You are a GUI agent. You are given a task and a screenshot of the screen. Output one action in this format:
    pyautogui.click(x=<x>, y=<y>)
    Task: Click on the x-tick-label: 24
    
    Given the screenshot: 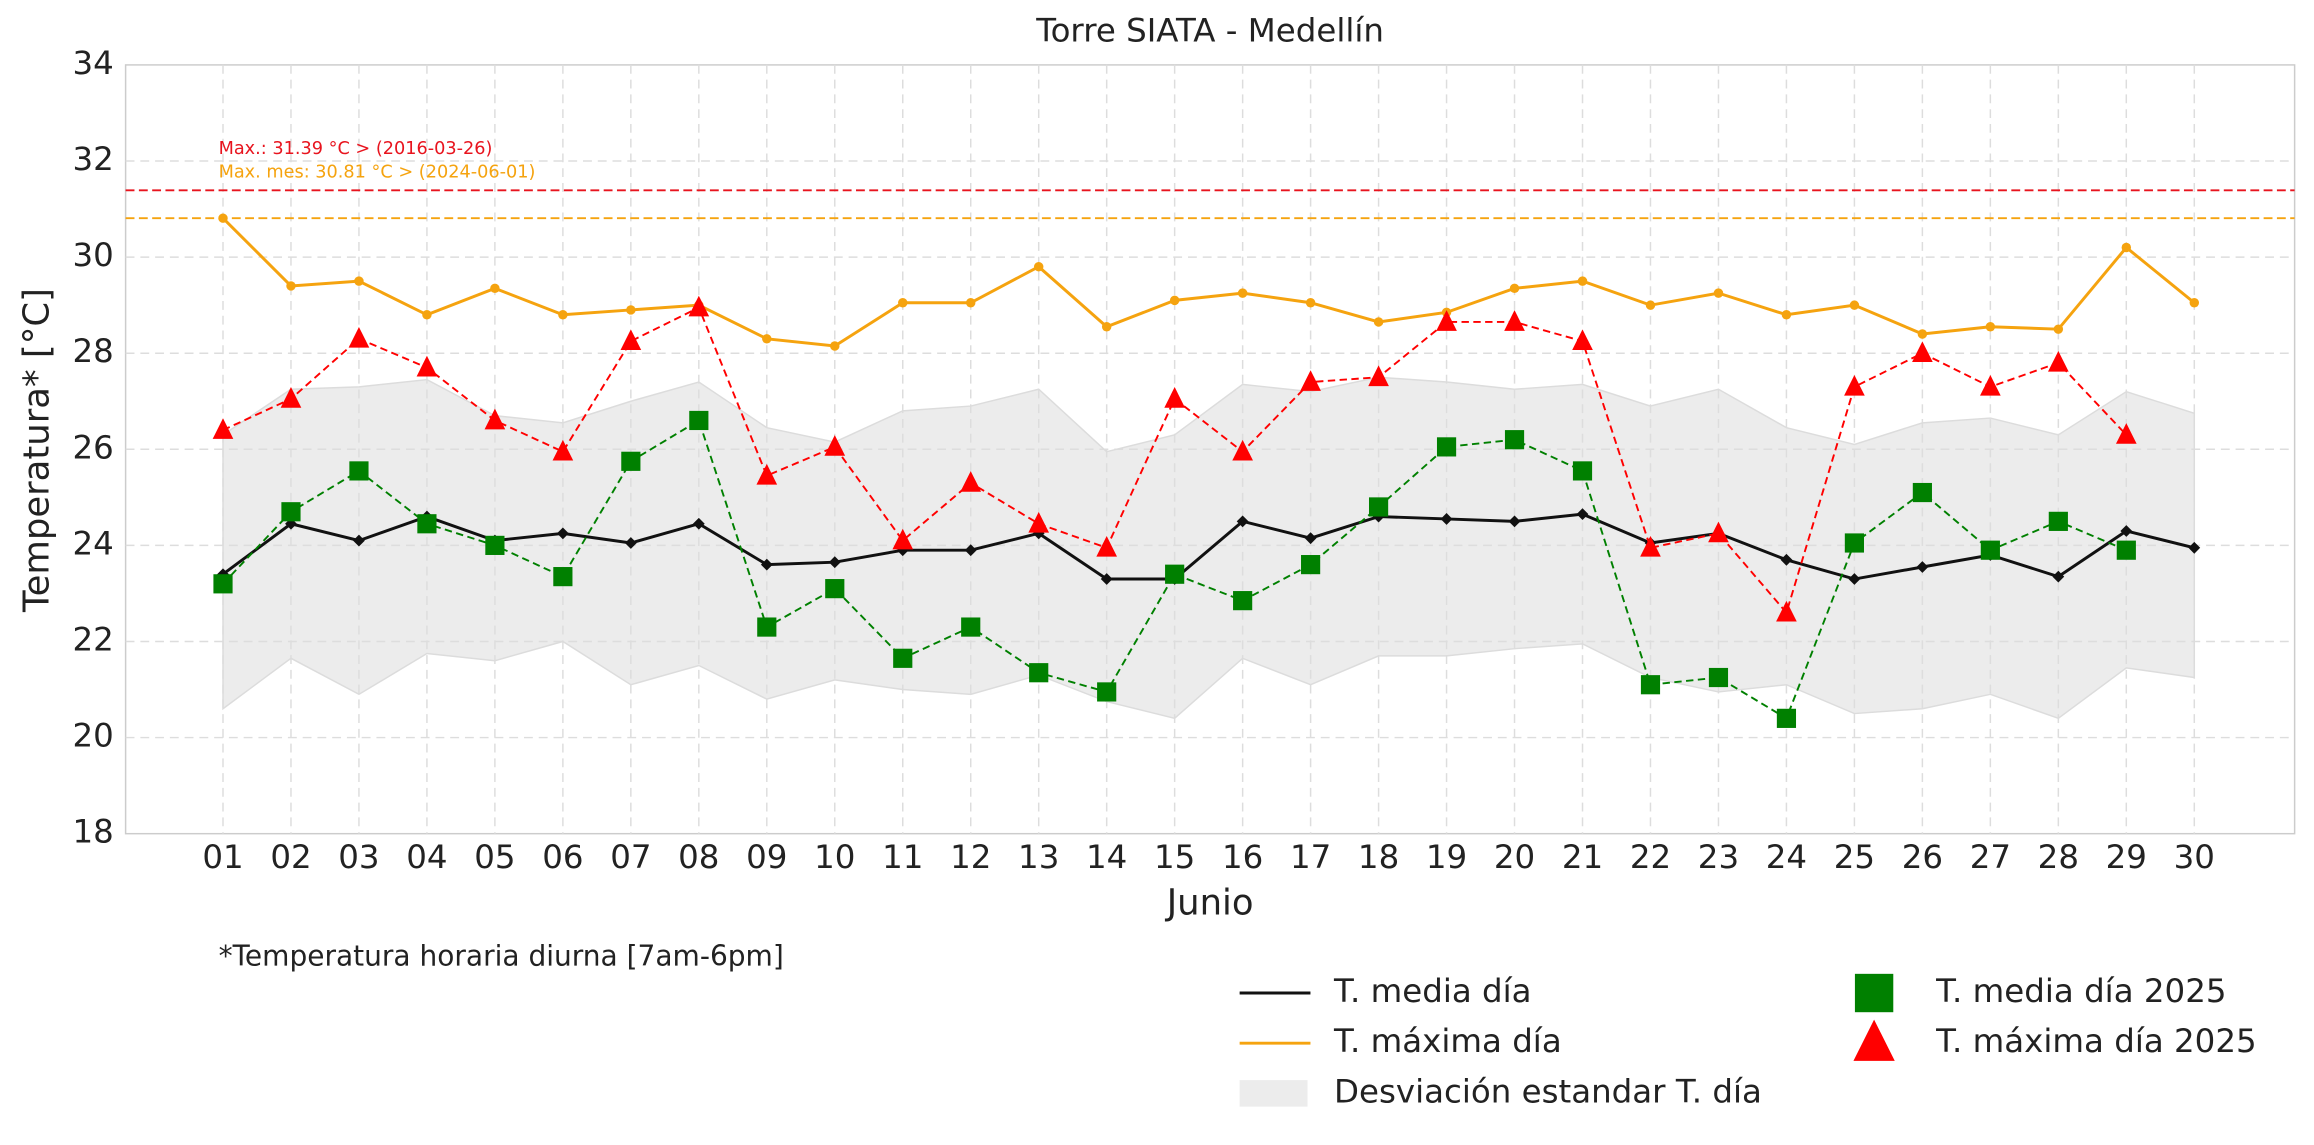 What is the action you would take?
    pyautogui.click(x=1786, y=857)
    